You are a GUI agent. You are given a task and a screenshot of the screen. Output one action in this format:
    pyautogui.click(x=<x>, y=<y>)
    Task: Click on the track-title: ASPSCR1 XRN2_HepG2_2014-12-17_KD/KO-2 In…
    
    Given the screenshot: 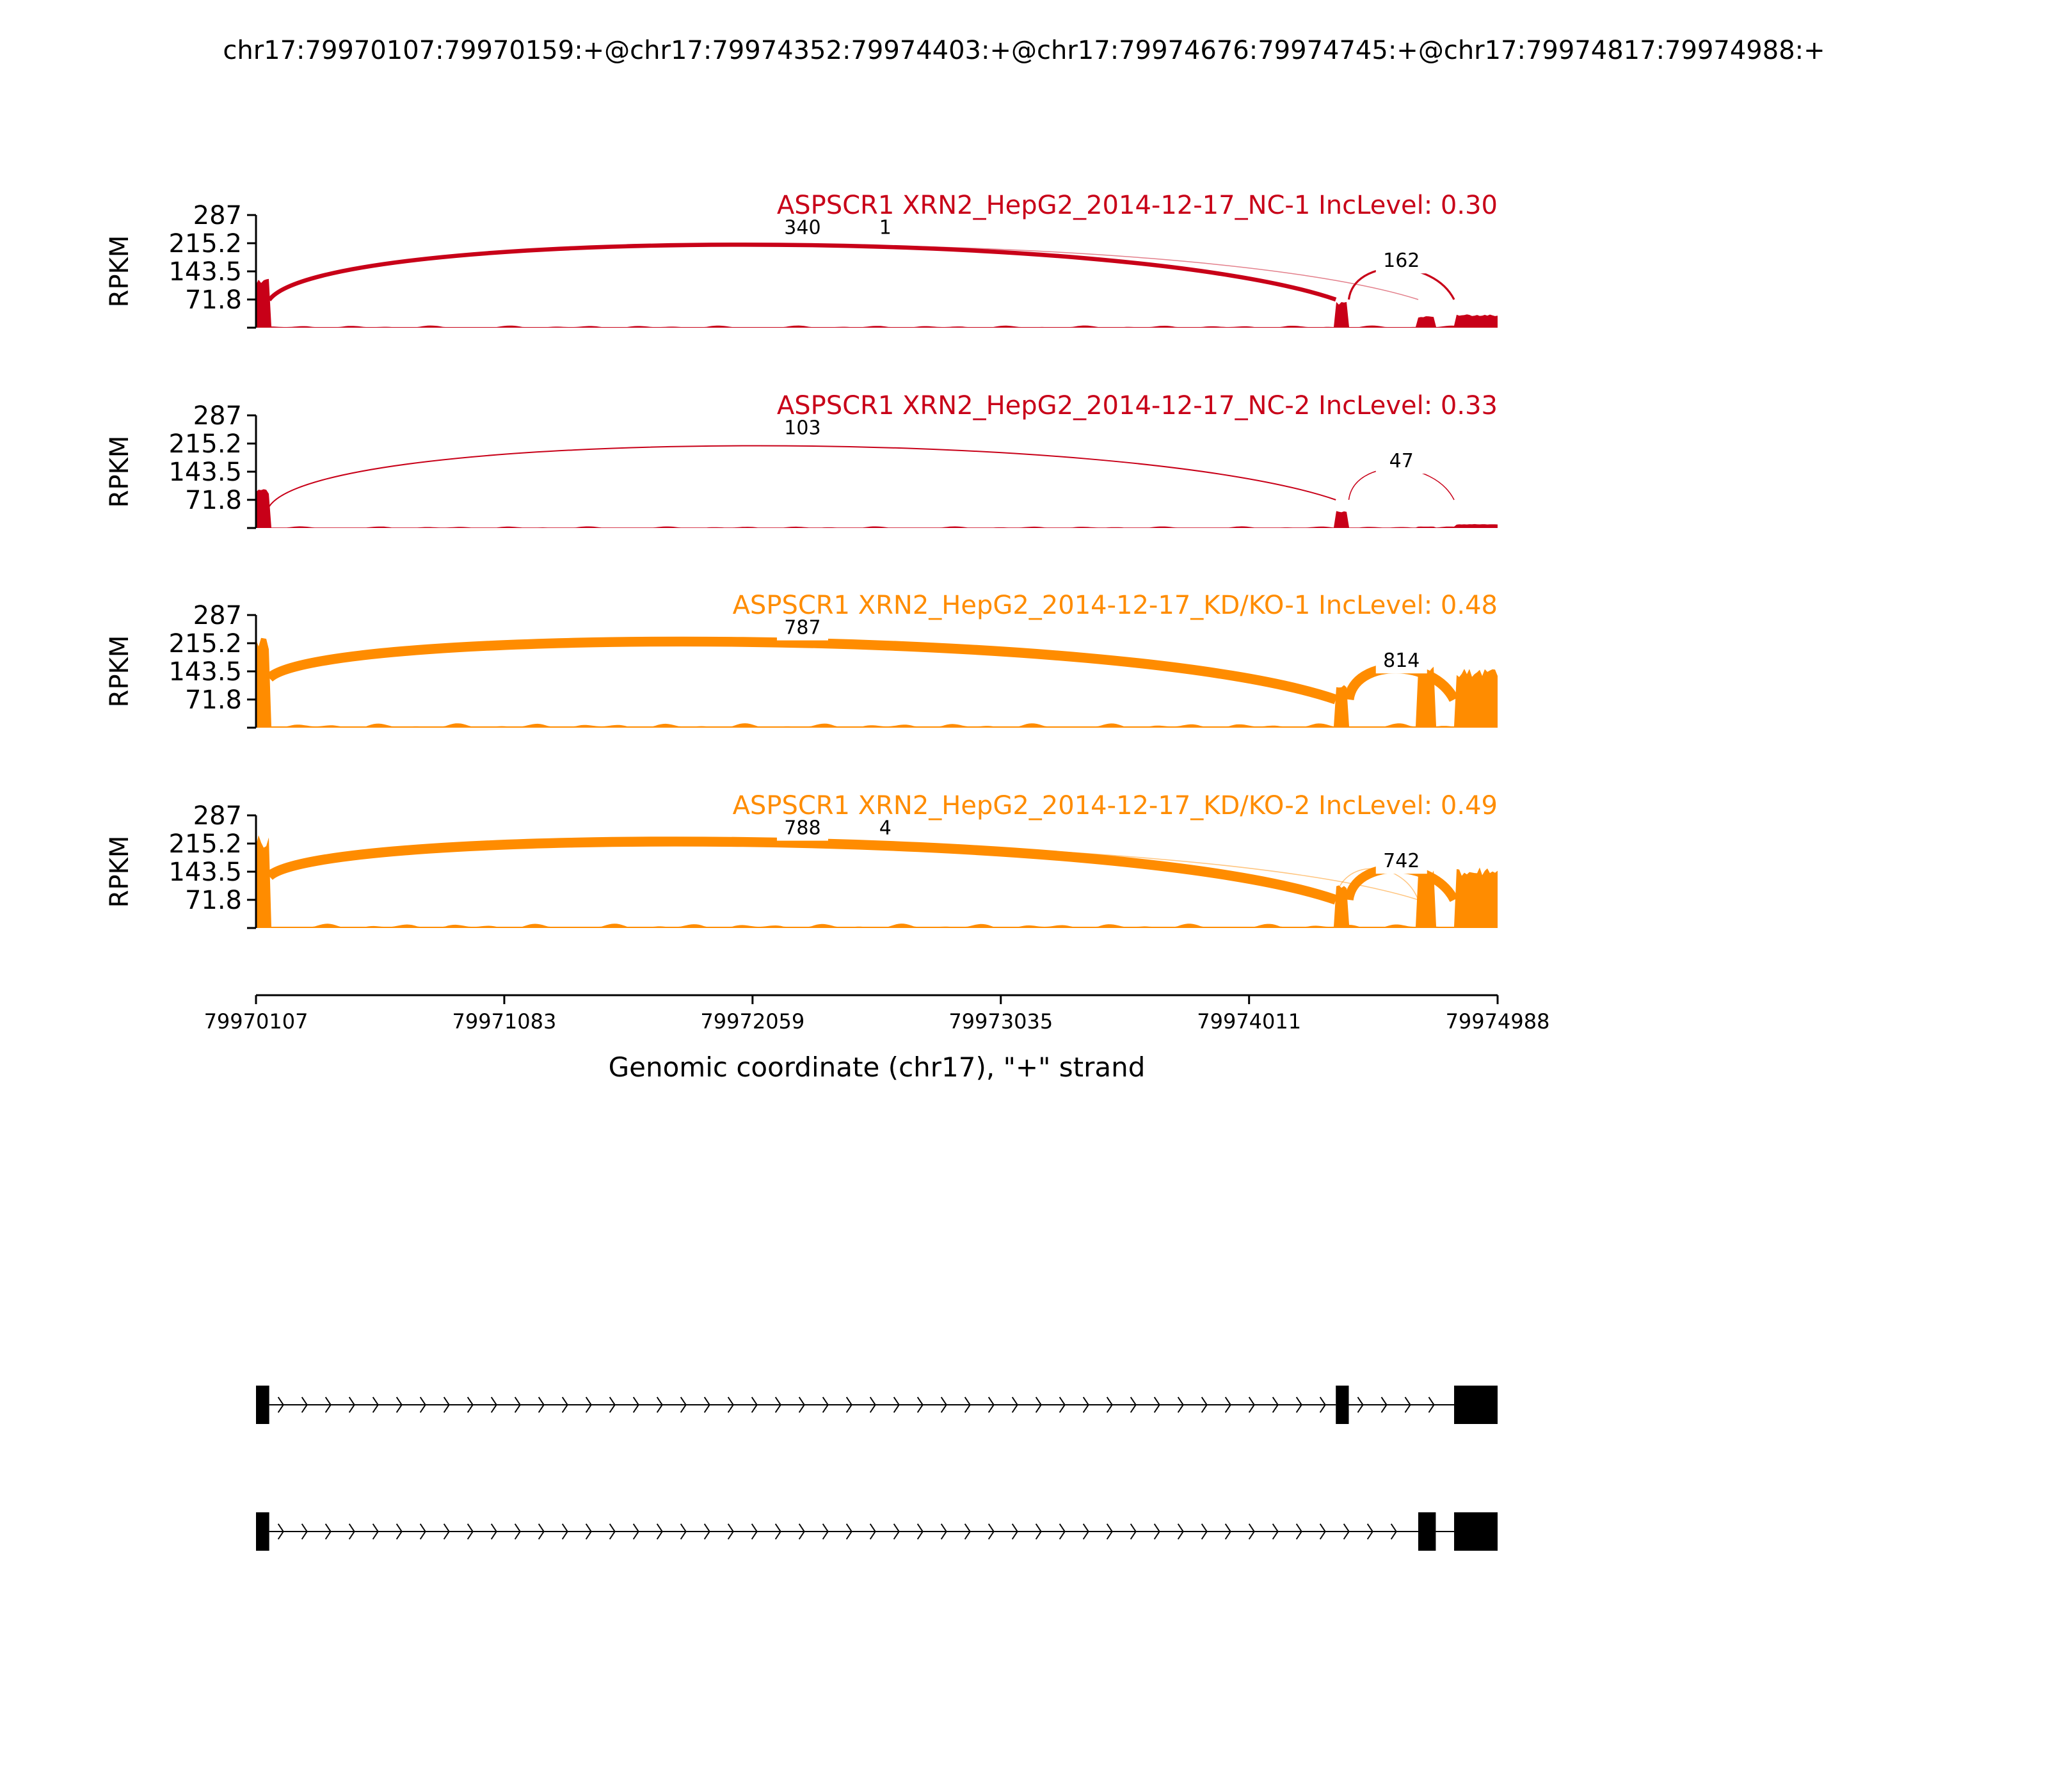 What is the action you would take?
    pyautogui.click(x=1115, y=805)
    